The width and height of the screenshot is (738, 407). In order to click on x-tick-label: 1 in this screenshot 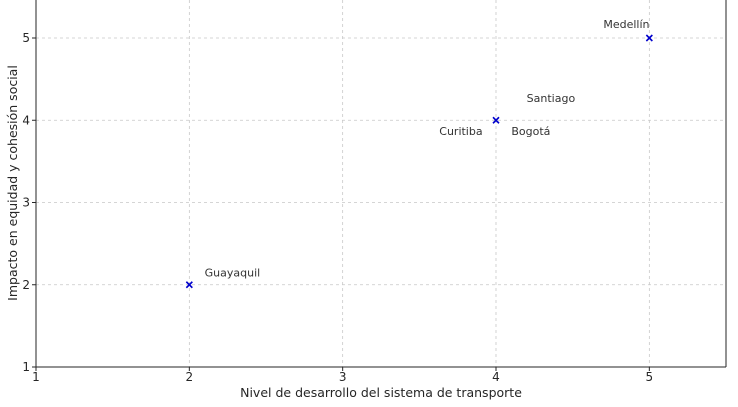, I will do `click(36, 377)`.